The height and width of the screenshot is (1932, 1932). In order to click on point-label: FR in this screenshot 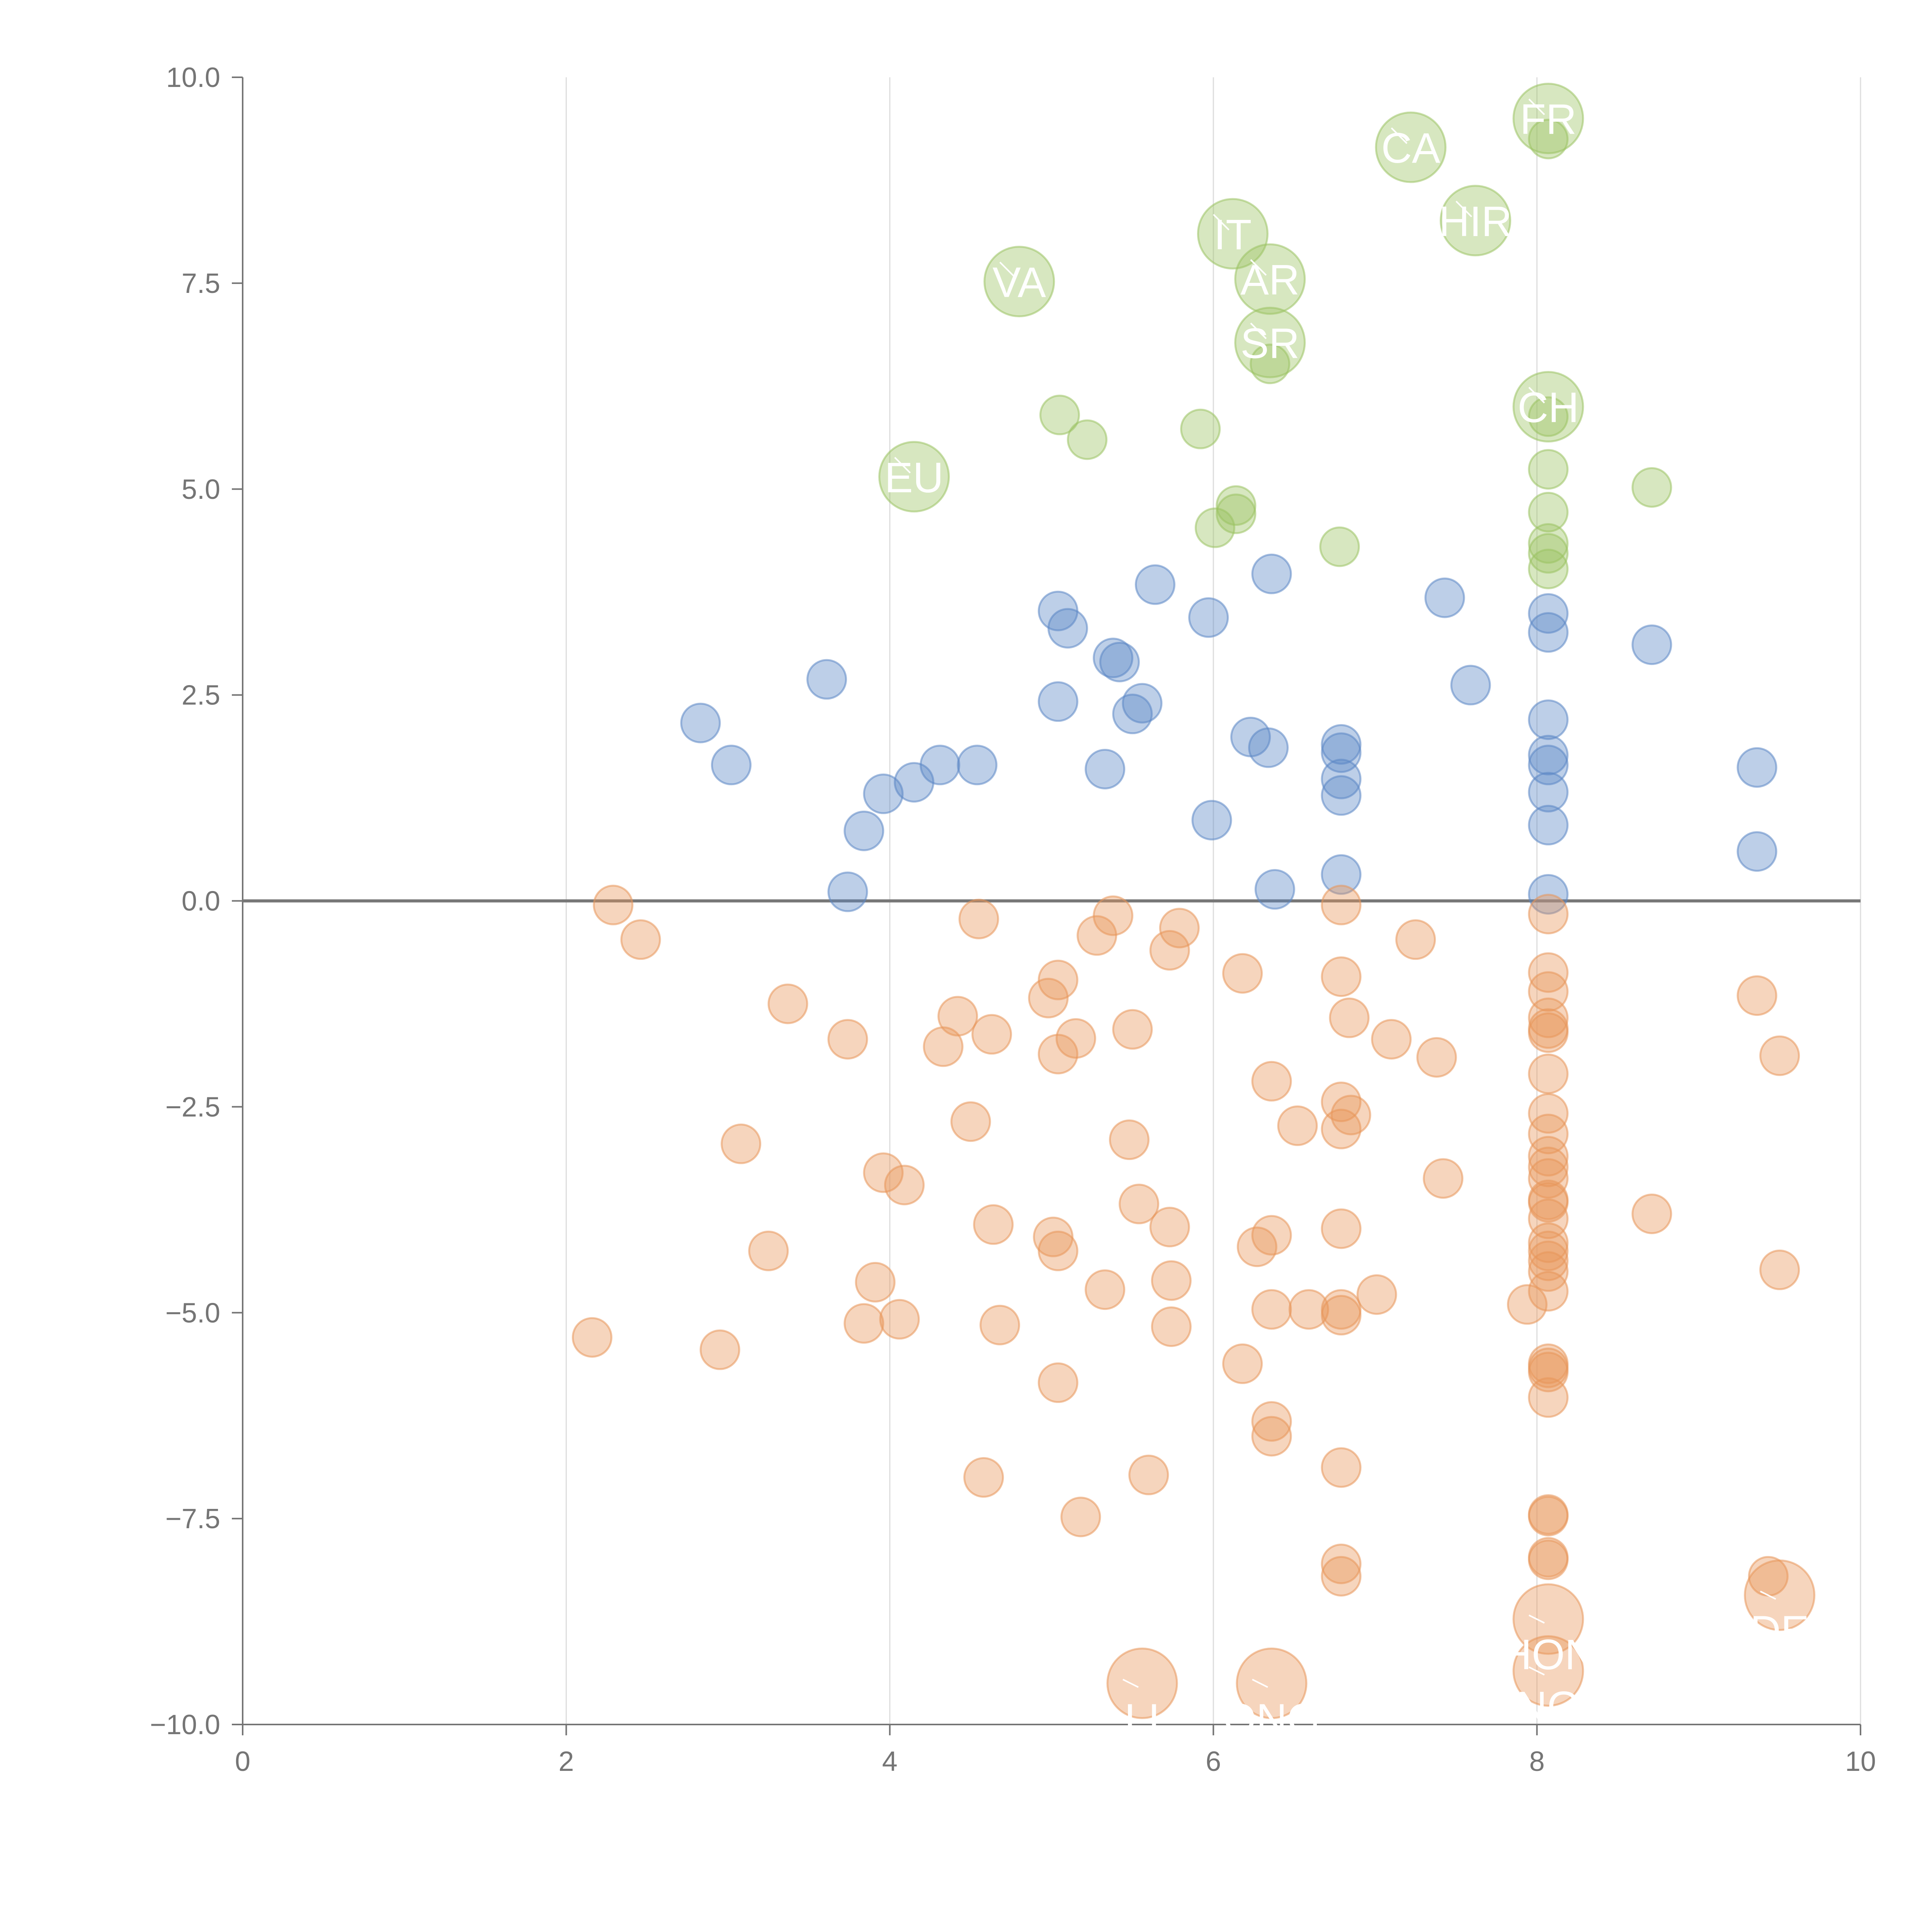, I will do `click(1548, 120)`.